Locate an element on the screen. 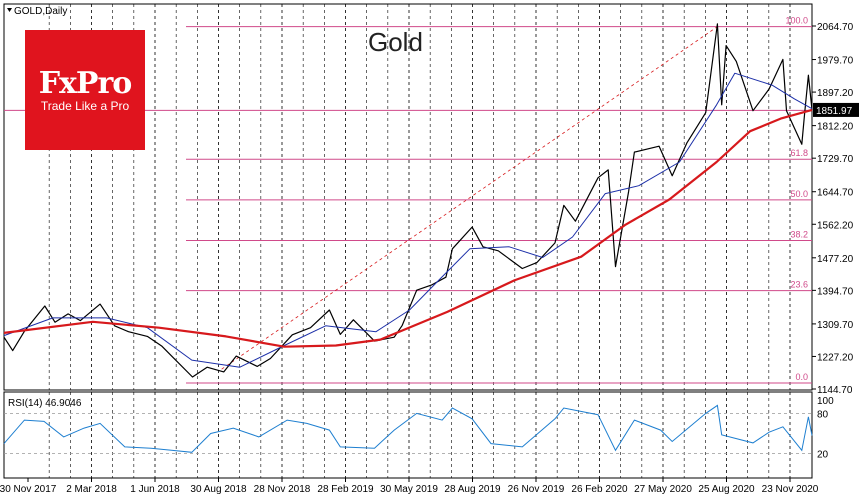 The image size is (860, 500). logo-brand: FxPro is located at coordinates (85, 83).